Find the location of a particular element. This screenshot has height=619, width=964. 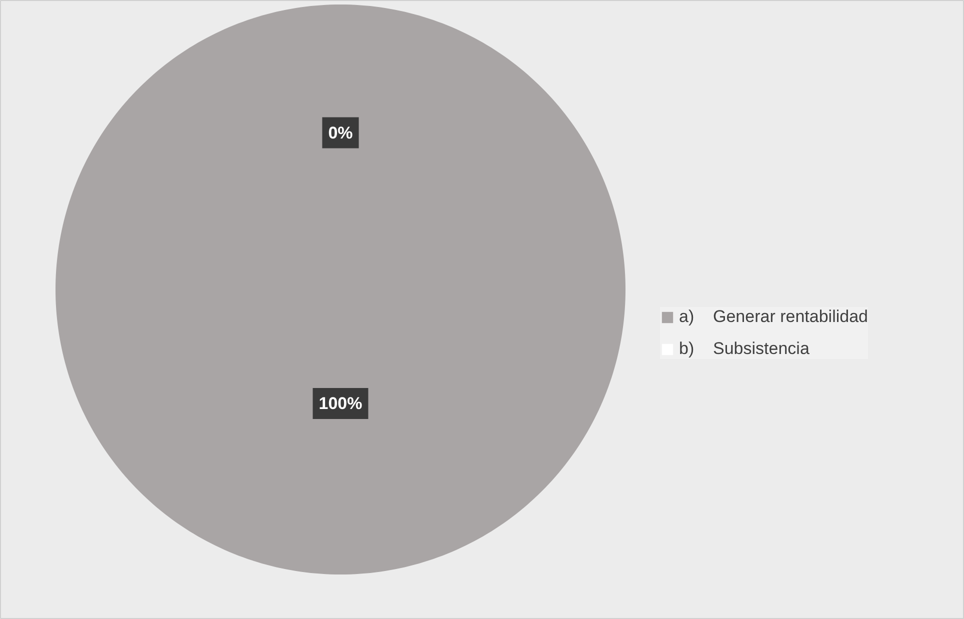

legend-label: b) Subsistencia is located at coordinates (744, 349).